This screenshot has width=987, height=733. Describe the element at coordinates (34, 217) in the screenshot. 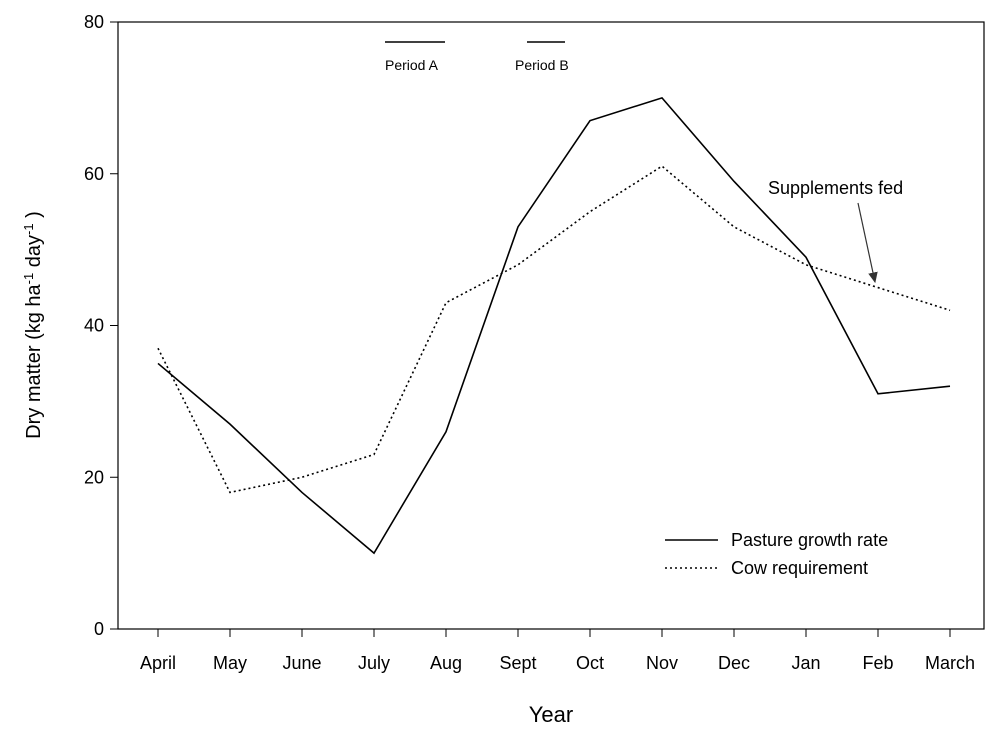

I see `y-axis-label-part: )` at that location.